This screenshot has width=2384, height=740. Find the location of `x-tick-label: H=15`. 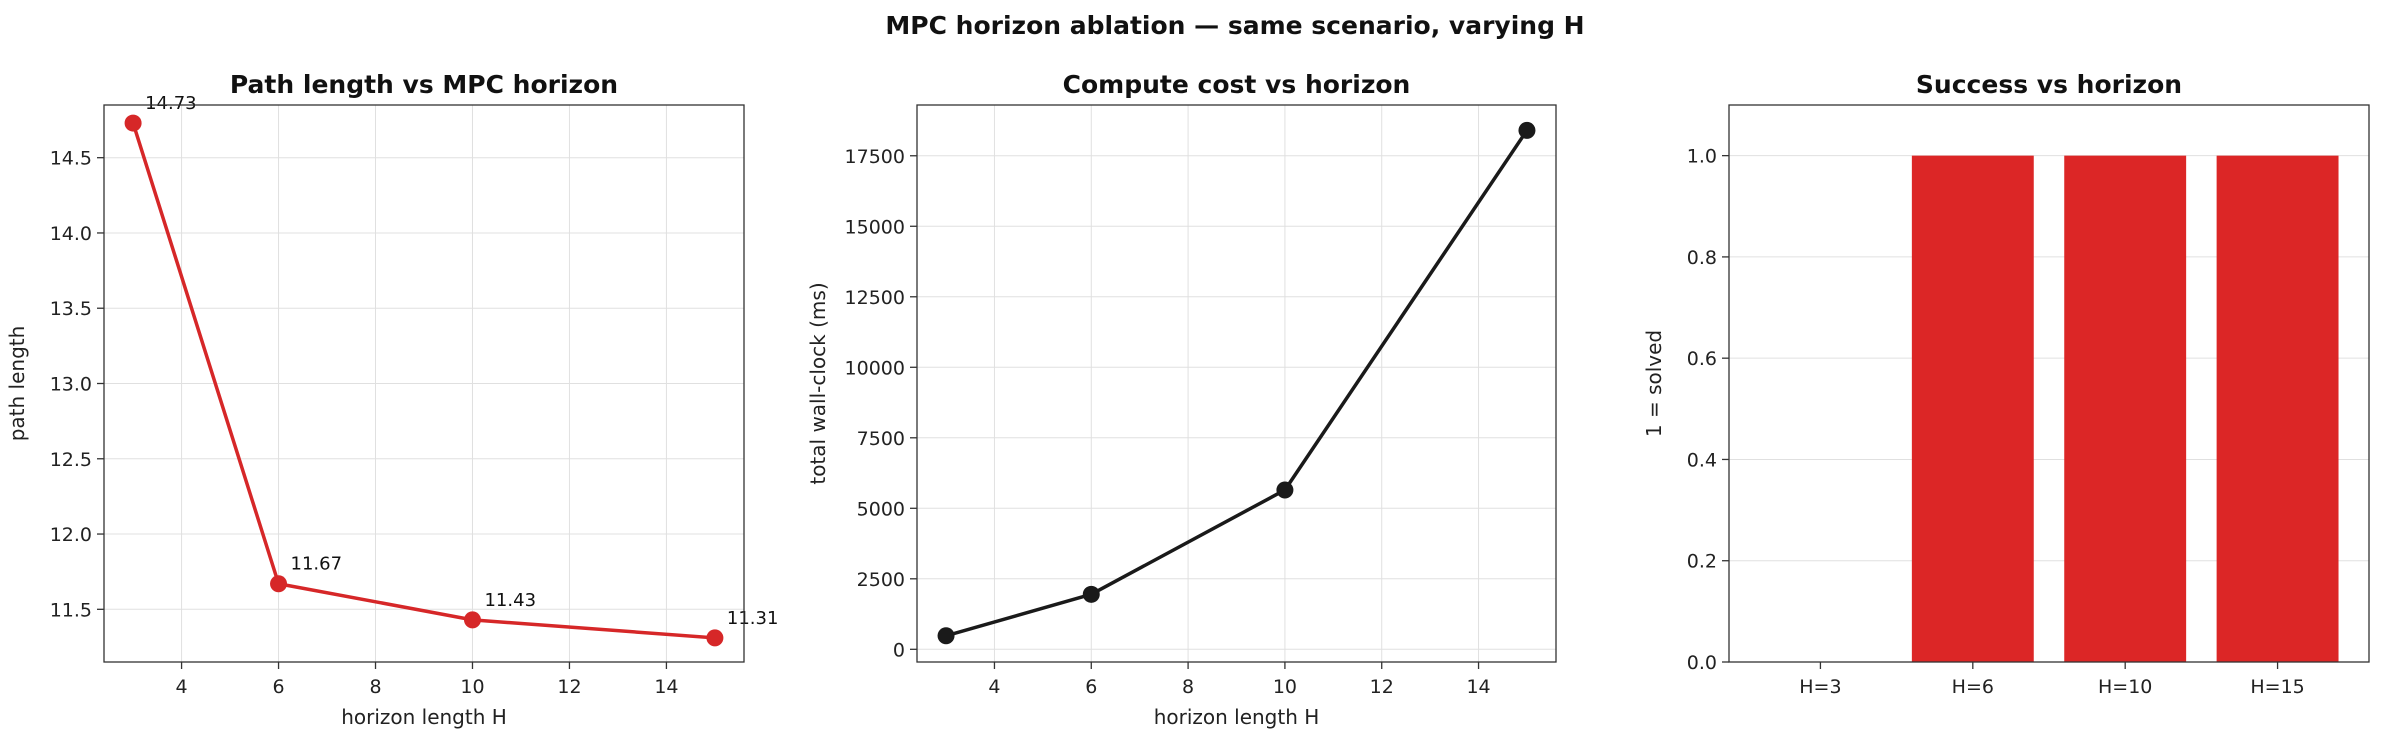

x-tick-label: H=15 is located at coordinates (2277, 687).